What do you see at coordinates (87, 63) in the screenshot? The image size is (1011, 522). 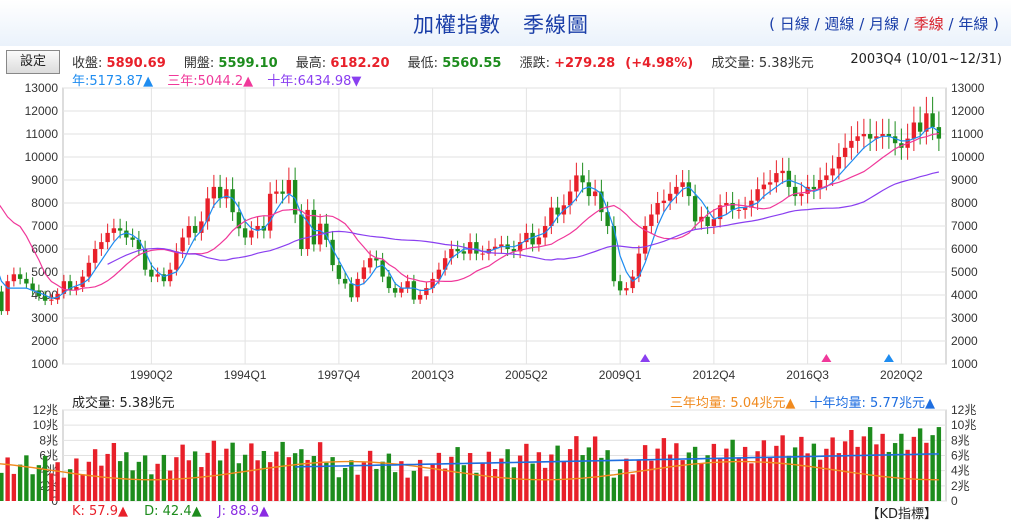 I see `close-label: 收盤:` at bounding box center [87, 63].